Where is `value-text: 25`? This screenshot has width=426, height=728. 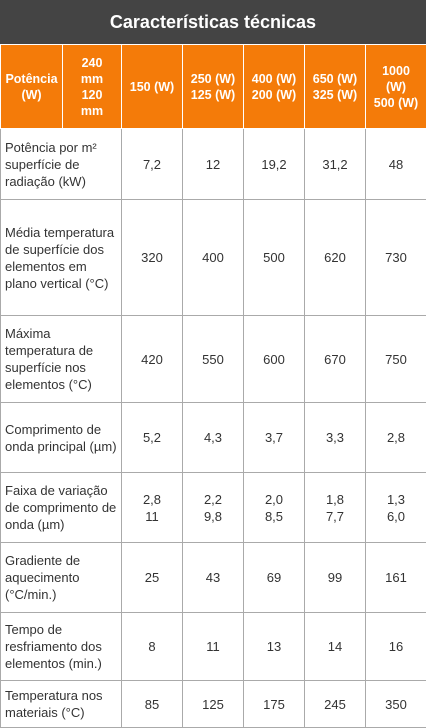 value-text: 25 is located at coordinates (152, 577).